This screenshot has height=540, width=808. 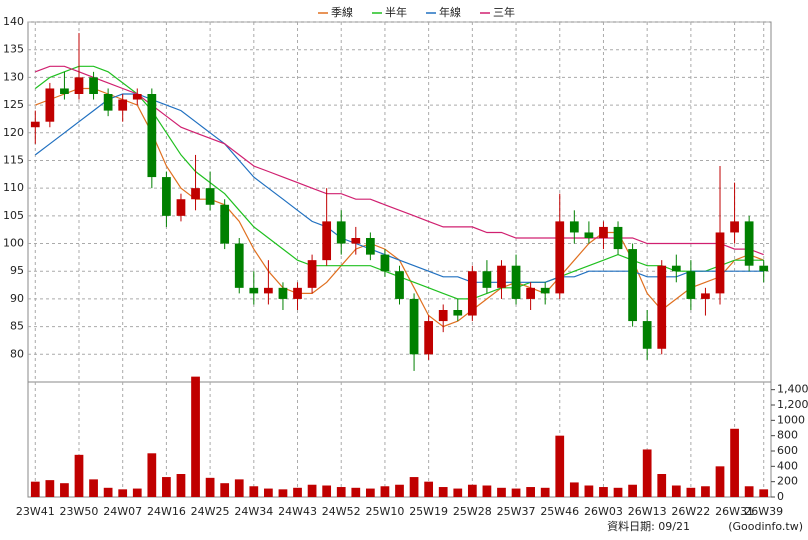 What do you see at coordinates (13, 49) in the screenshot?
I see `y-tick-label: 135` at bounding box center [13, 49].